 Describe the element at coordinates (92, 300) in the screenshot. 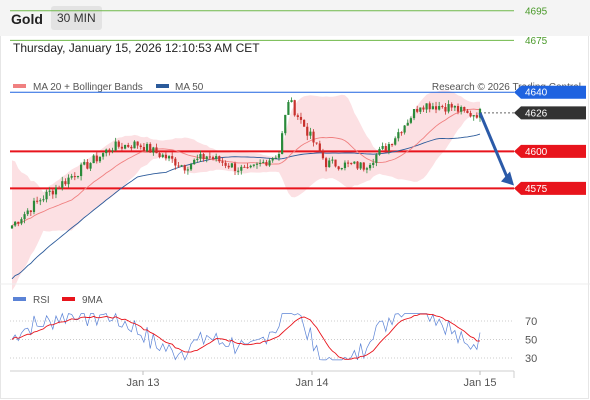

I see `rsi-ma-legend-label: 9MA` at that location.